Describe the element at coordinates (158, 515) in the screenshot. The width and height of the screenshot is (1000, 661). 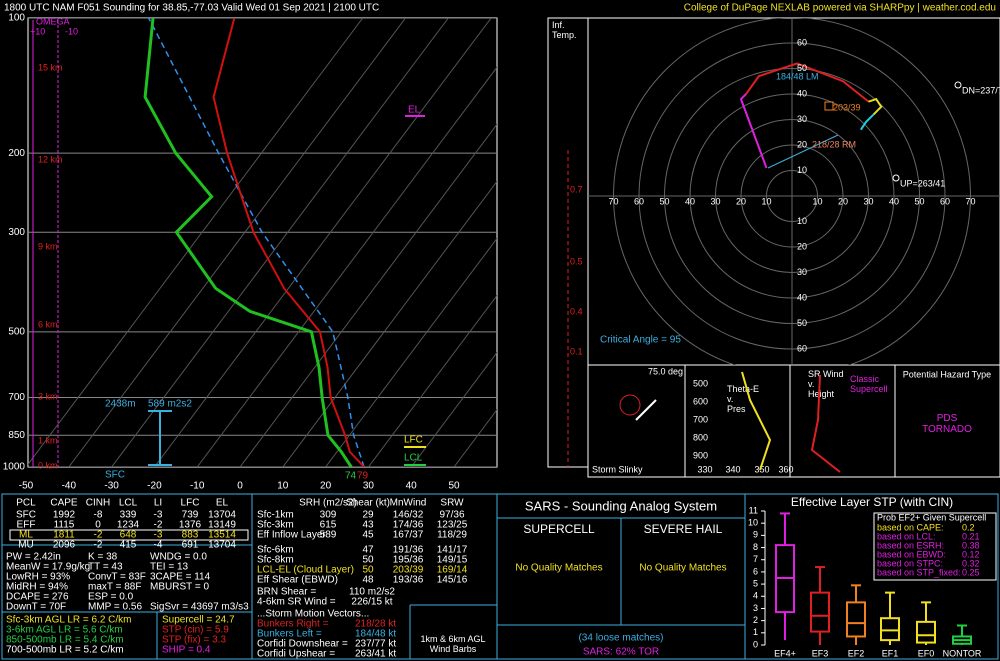
I see `label: -3` at that location.